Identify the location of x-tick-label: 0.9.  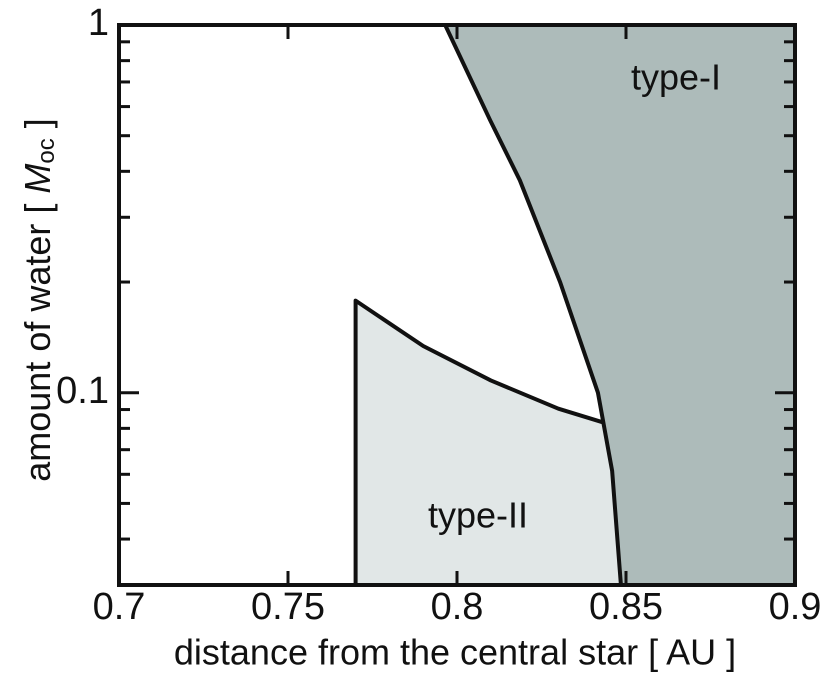
(795, 607).